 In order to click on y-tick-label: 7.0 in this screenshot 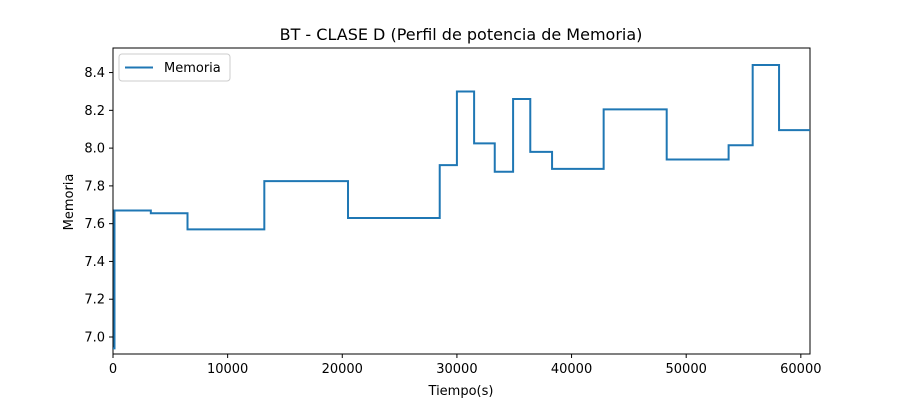, I will do `click(94, 338)`.